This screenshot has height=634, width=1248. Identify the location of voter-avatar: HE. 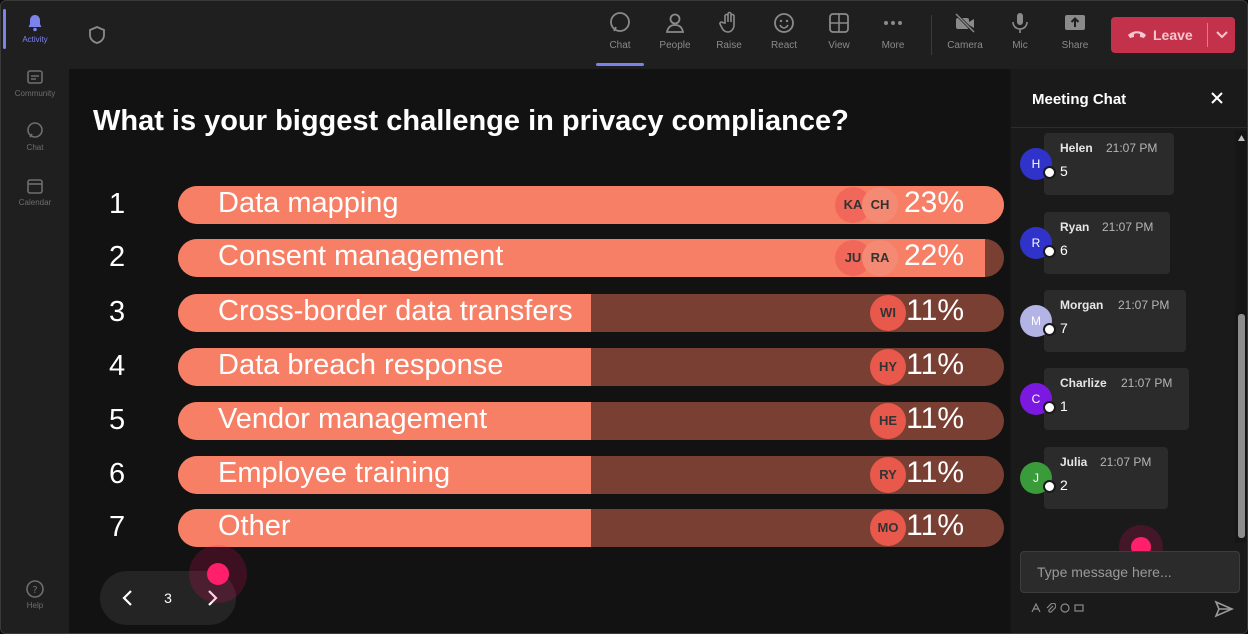
(888, 421).